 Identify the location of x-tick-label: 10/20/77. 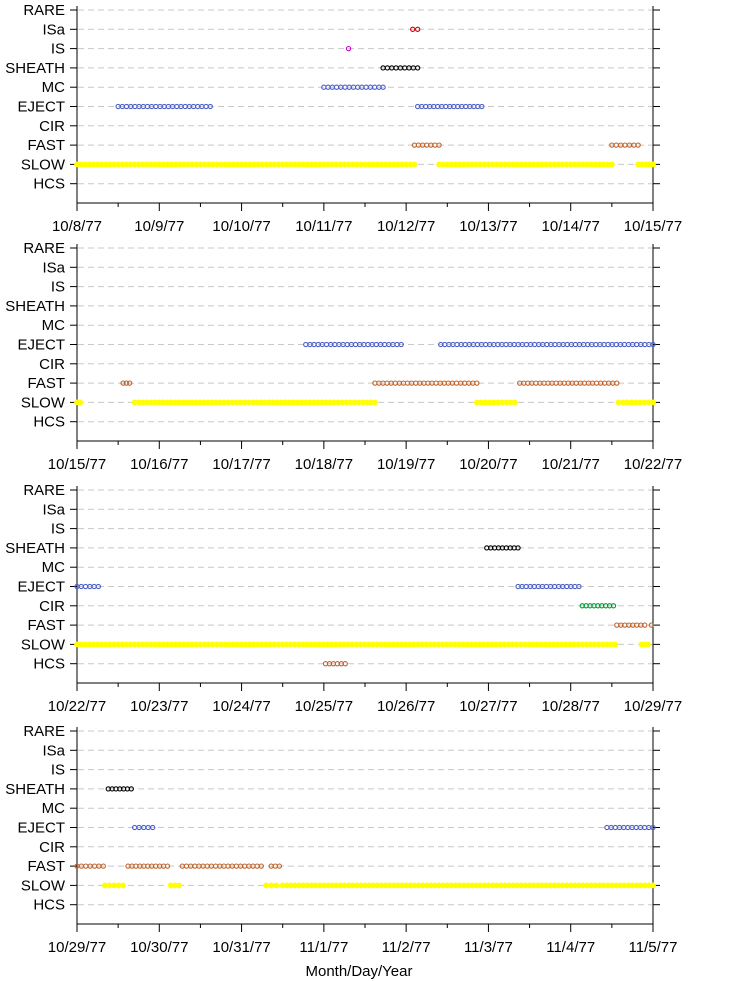
(488, 464).